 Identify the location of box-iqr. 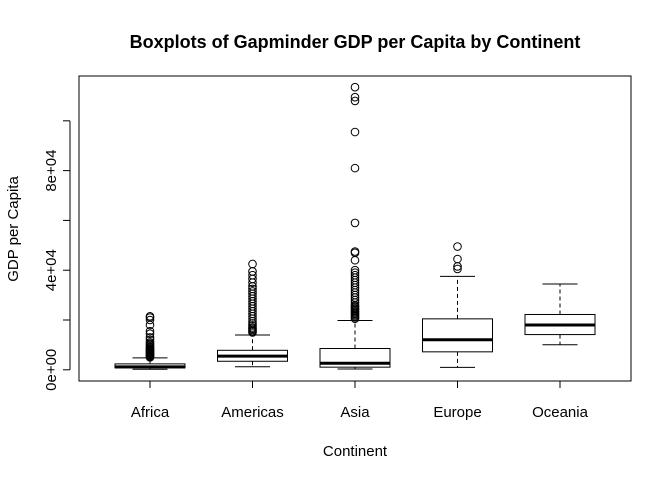
(457, 335).